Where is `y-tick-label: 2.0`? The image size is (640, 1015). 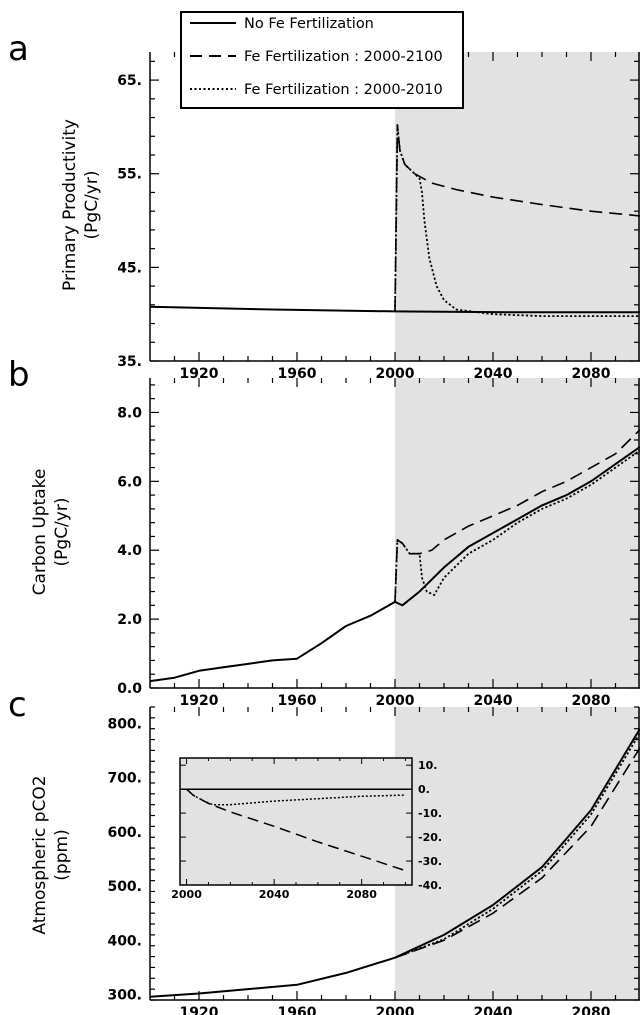 y-tick-label: 2.0 is located at coordinates (129, 620).